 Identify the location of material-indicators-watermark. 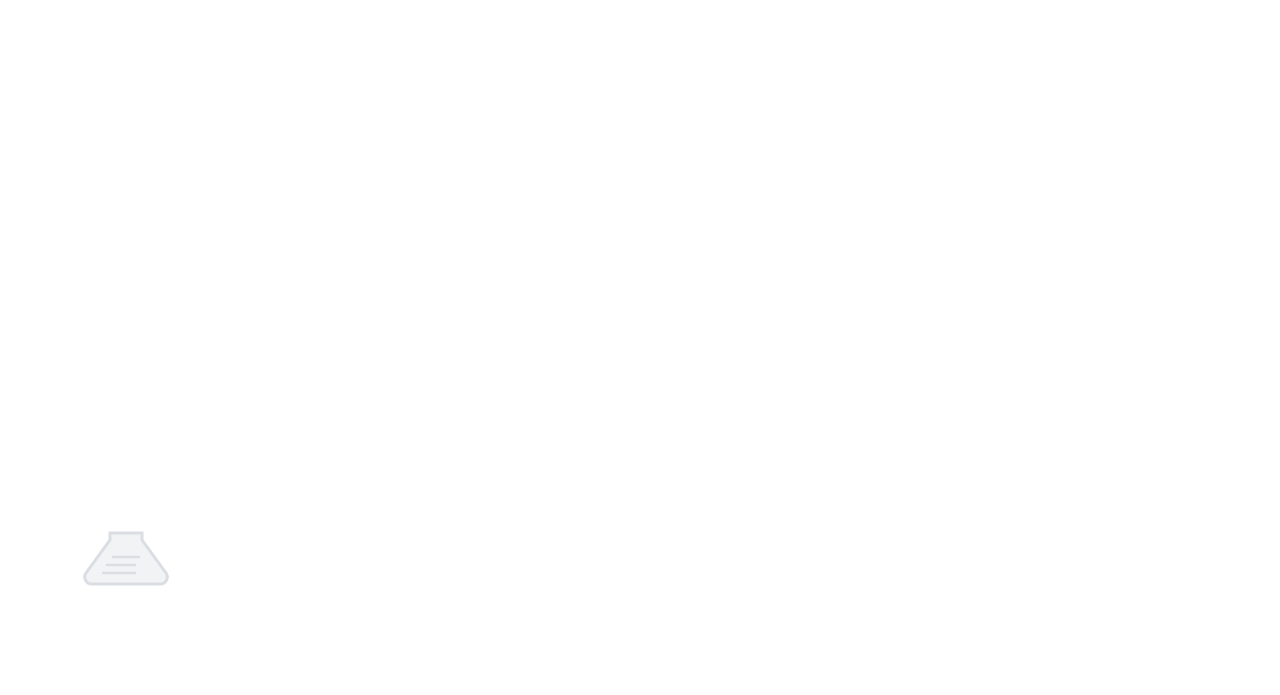
(126, 558).